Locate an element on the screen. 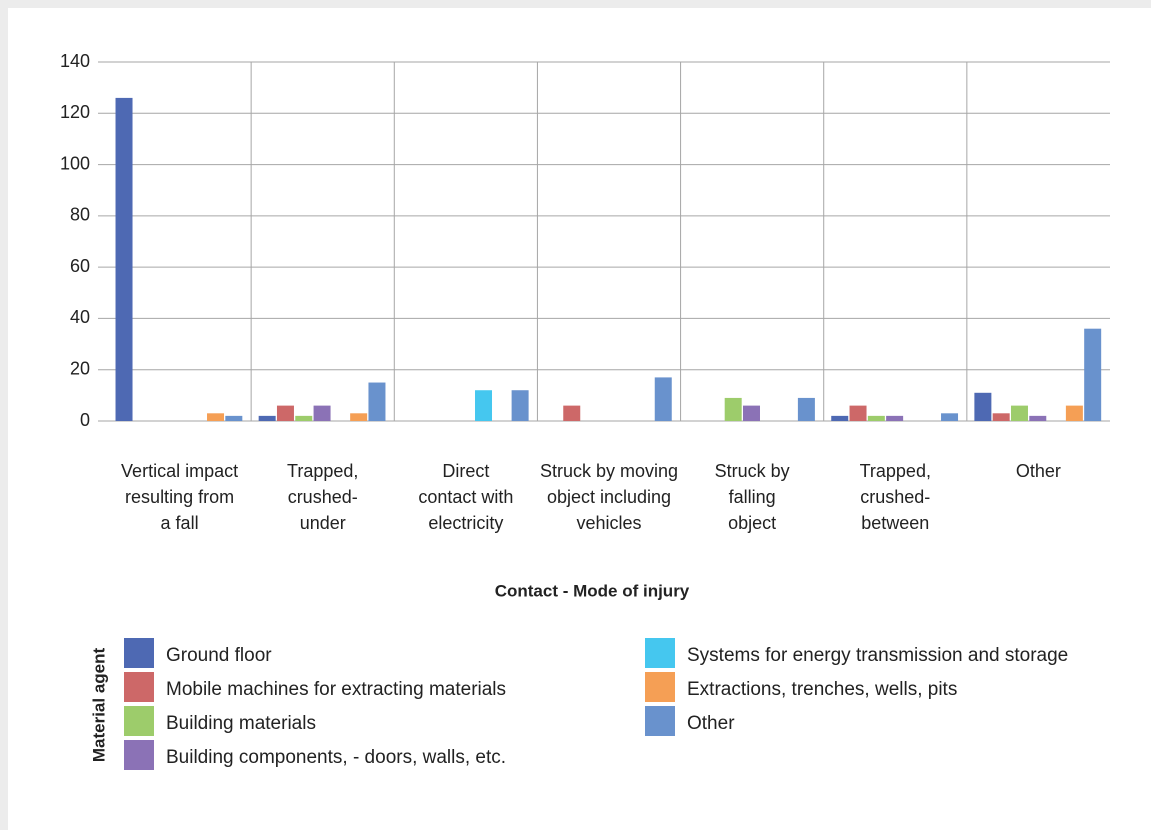  x-tick-label: Struck by falling object is located at coordinates (752, 497).